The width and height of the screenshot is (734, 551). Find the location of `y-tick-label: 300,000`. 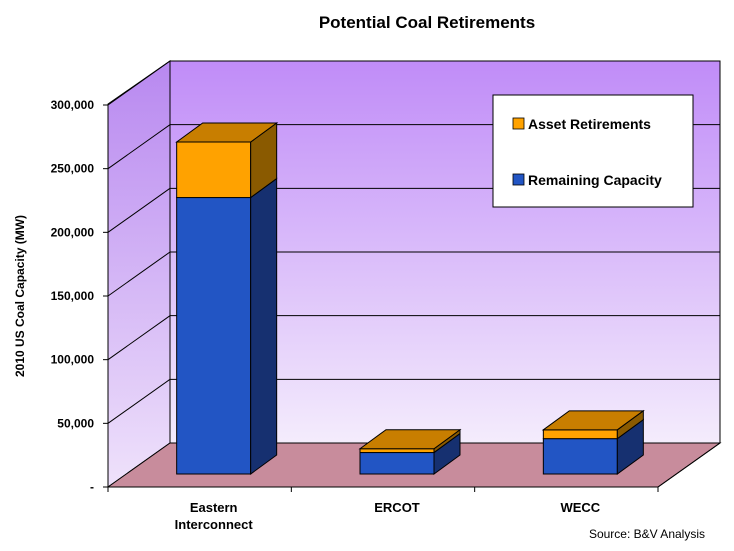

y-tick-label: 300,000 is located at coordinates (73, 105).